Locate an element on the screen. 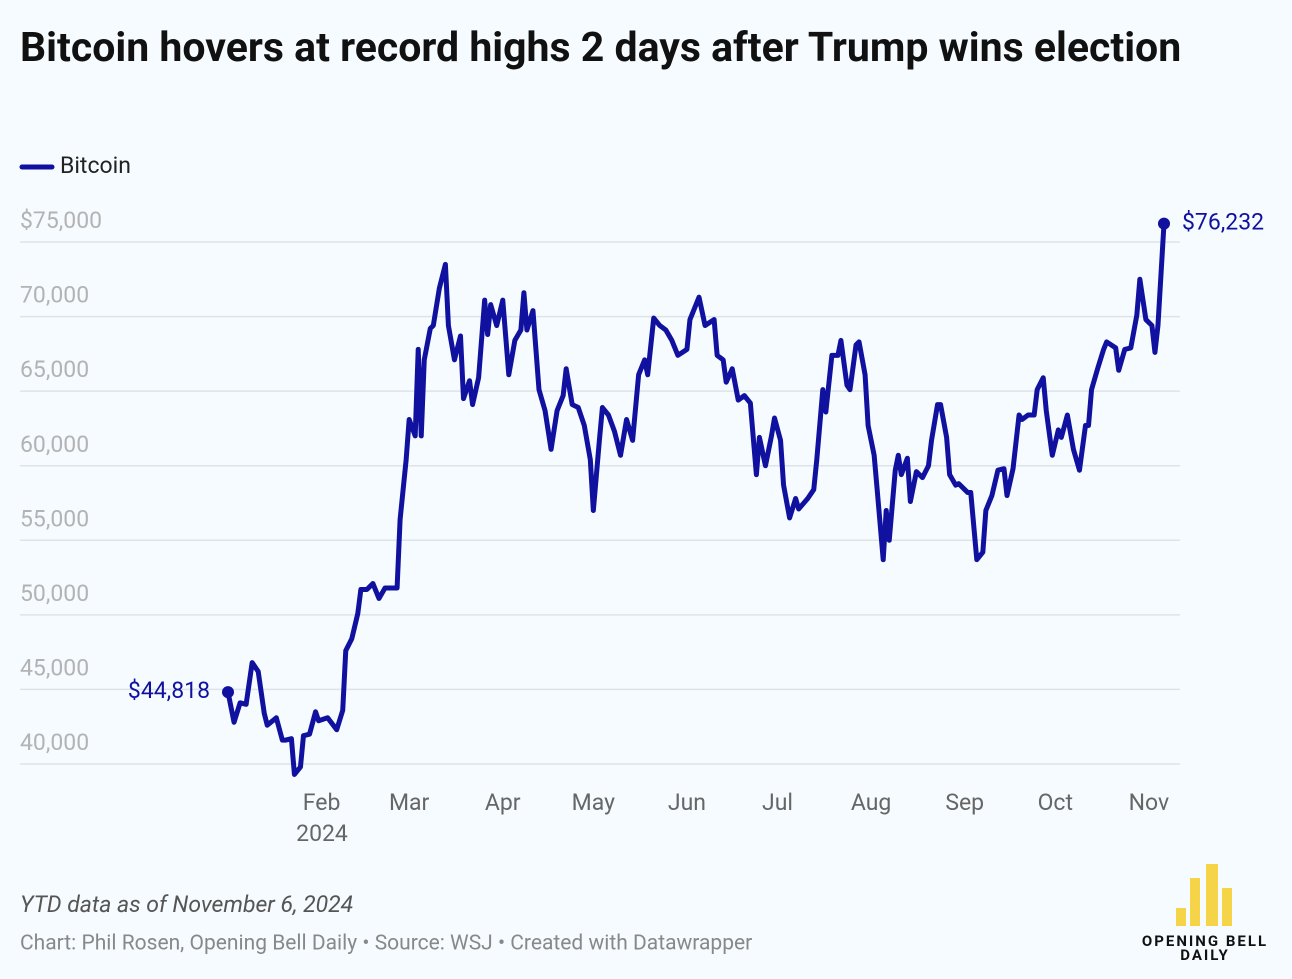 The height and width of the screenshot is (979, 1292). x-tick-label: Nov is located at coordinates (1149, 802).